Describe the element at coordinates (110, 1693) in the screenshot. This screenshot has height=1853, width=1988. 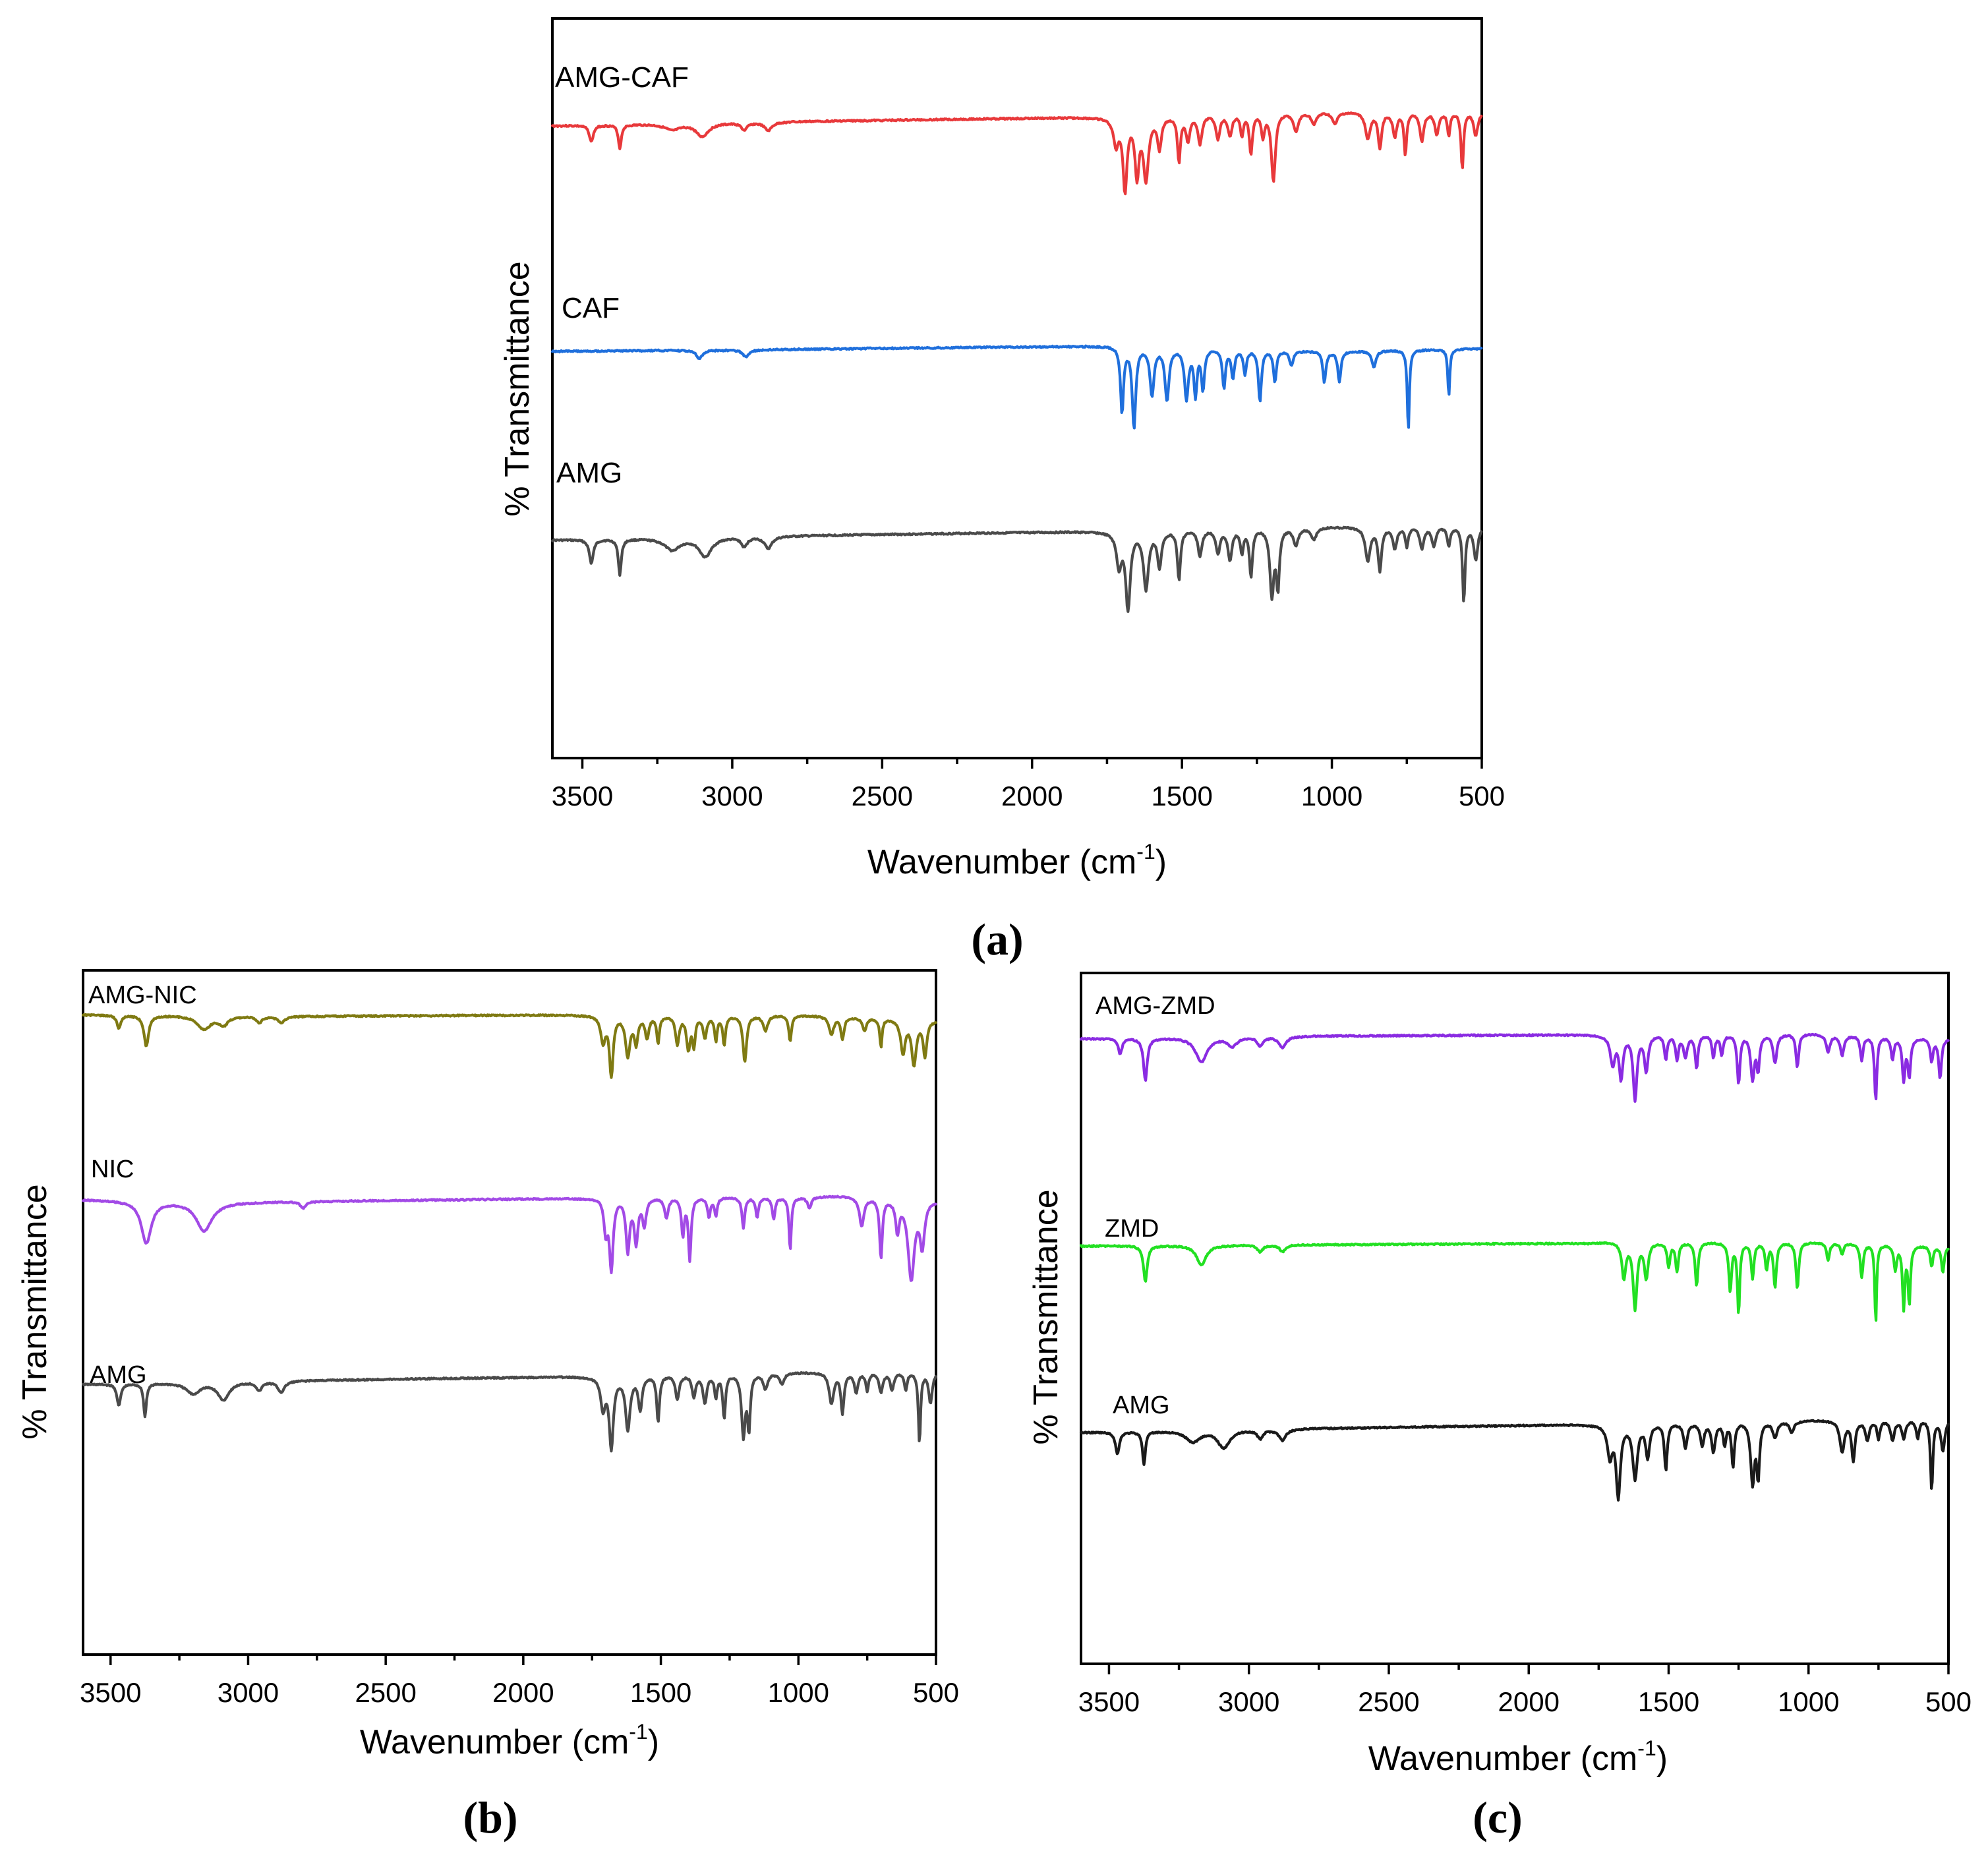
I see `panel-b-tick-label-3500: 3500` at that location.